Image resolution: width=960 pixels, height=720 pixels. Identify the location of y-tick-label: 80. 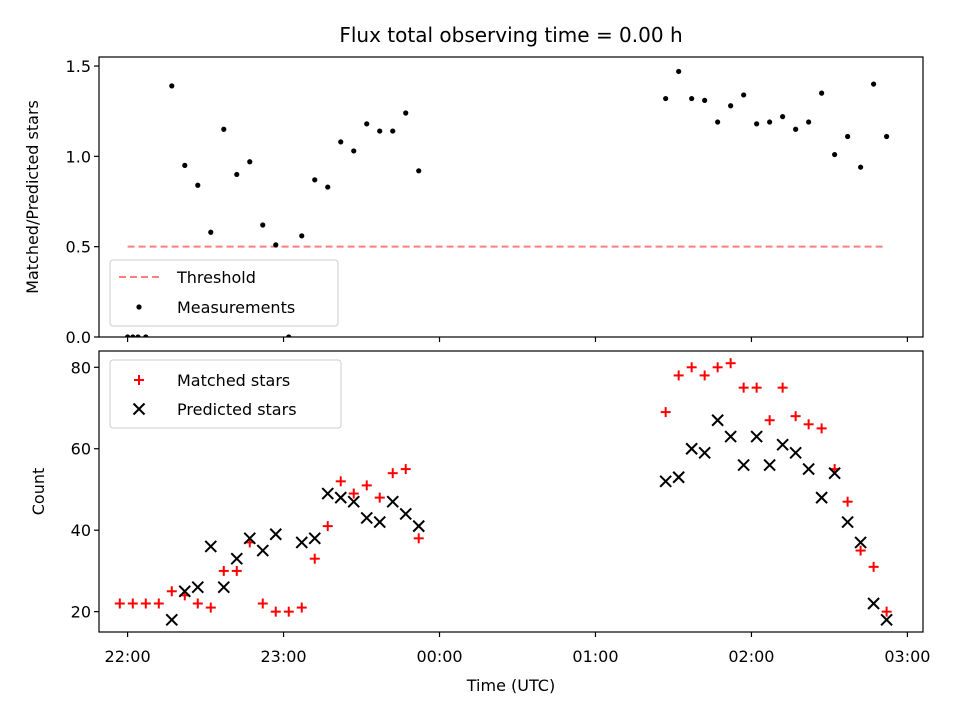
(81, 367).